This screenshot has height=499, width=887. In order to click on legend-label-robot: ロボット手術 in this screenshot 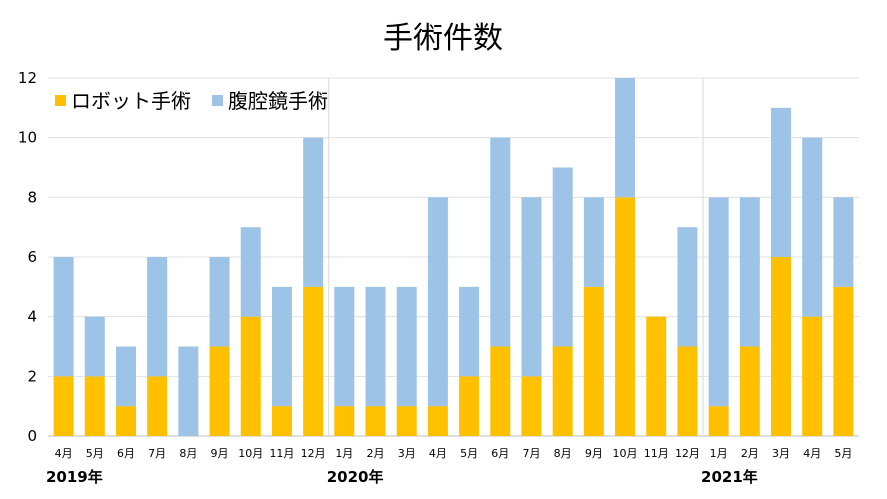, I will do `click(131, 101)`.